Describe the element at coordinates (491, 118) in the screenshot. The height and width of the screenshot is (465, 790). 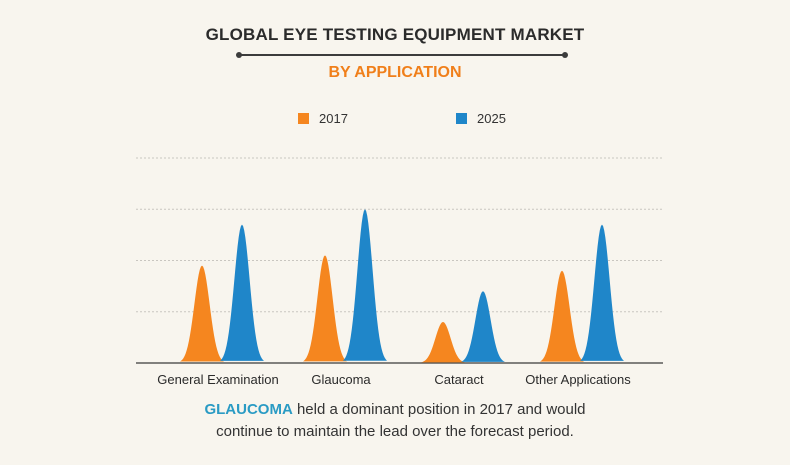
I see `legend-label-2025: 2025` at that location.